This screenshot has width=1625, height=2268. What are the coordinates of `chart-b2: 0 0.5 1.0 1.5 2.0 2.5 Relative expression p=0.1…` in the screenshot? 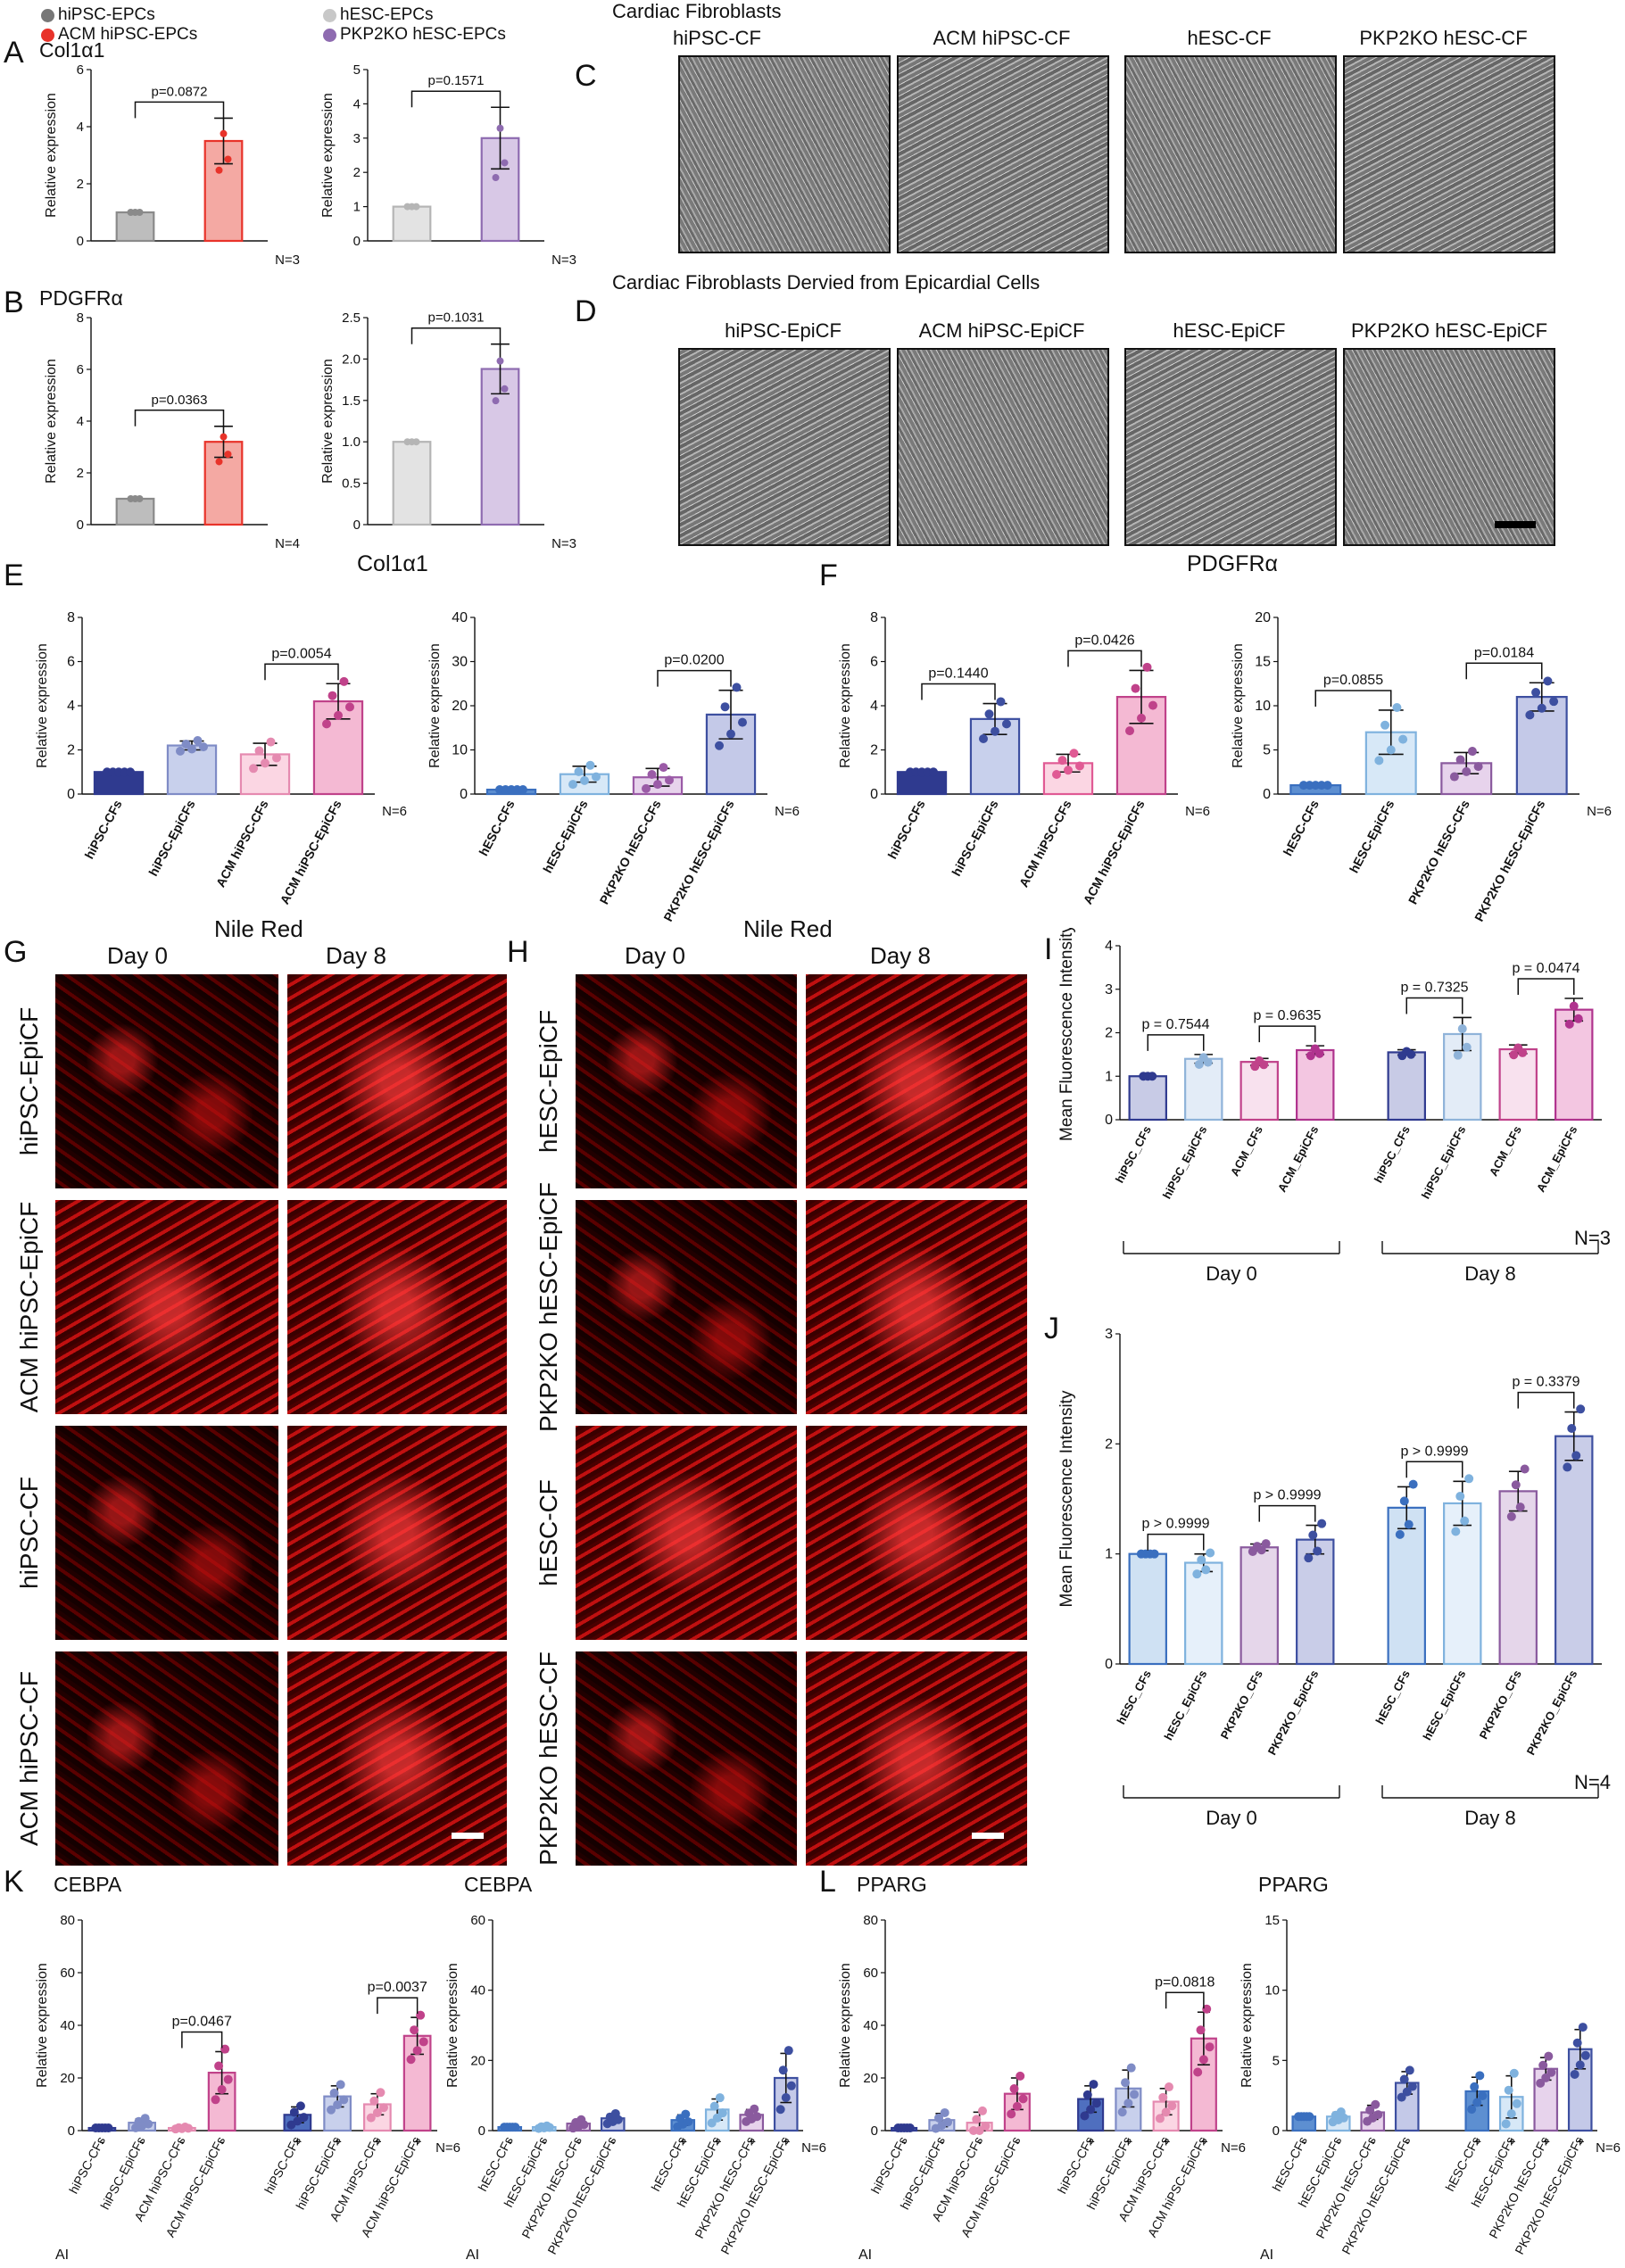 It's located at (448, 430).